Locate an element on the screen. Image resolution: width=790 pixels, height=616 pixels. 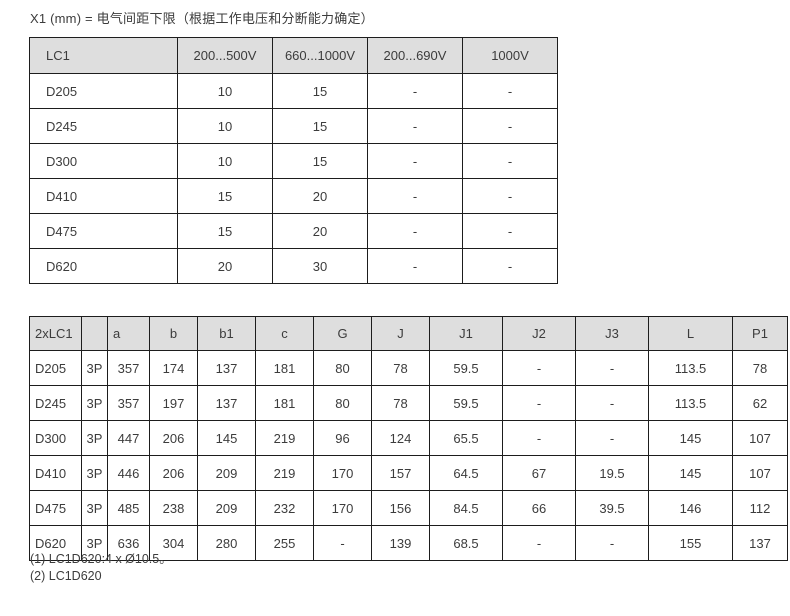
cell-p1: 112 is located at coordinates (760, 508).